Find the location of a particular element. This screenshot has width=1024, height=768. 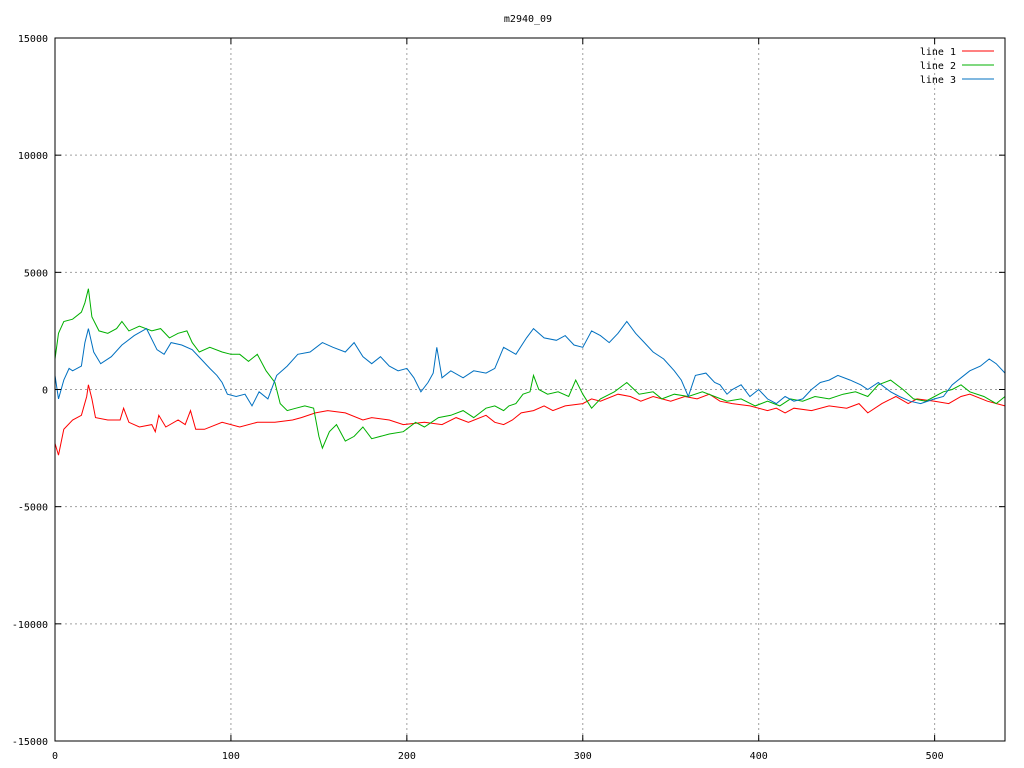

legend-label: line 2 is located at coordinates (938, 66).